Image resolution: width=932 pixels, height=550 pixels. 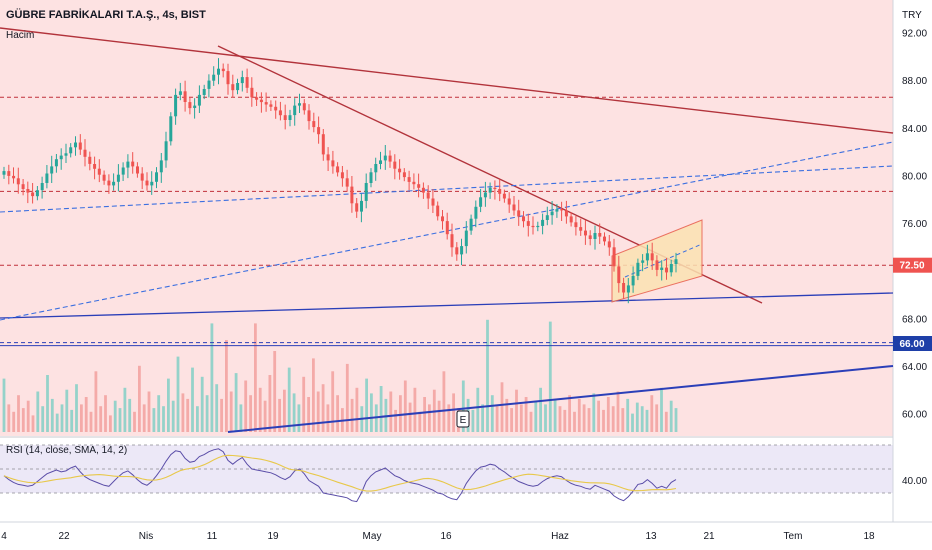 What do you see at coordinates (709, 536) in the screenshot?
I see `time-tick-label: 21` at bounding box center [709, 536].